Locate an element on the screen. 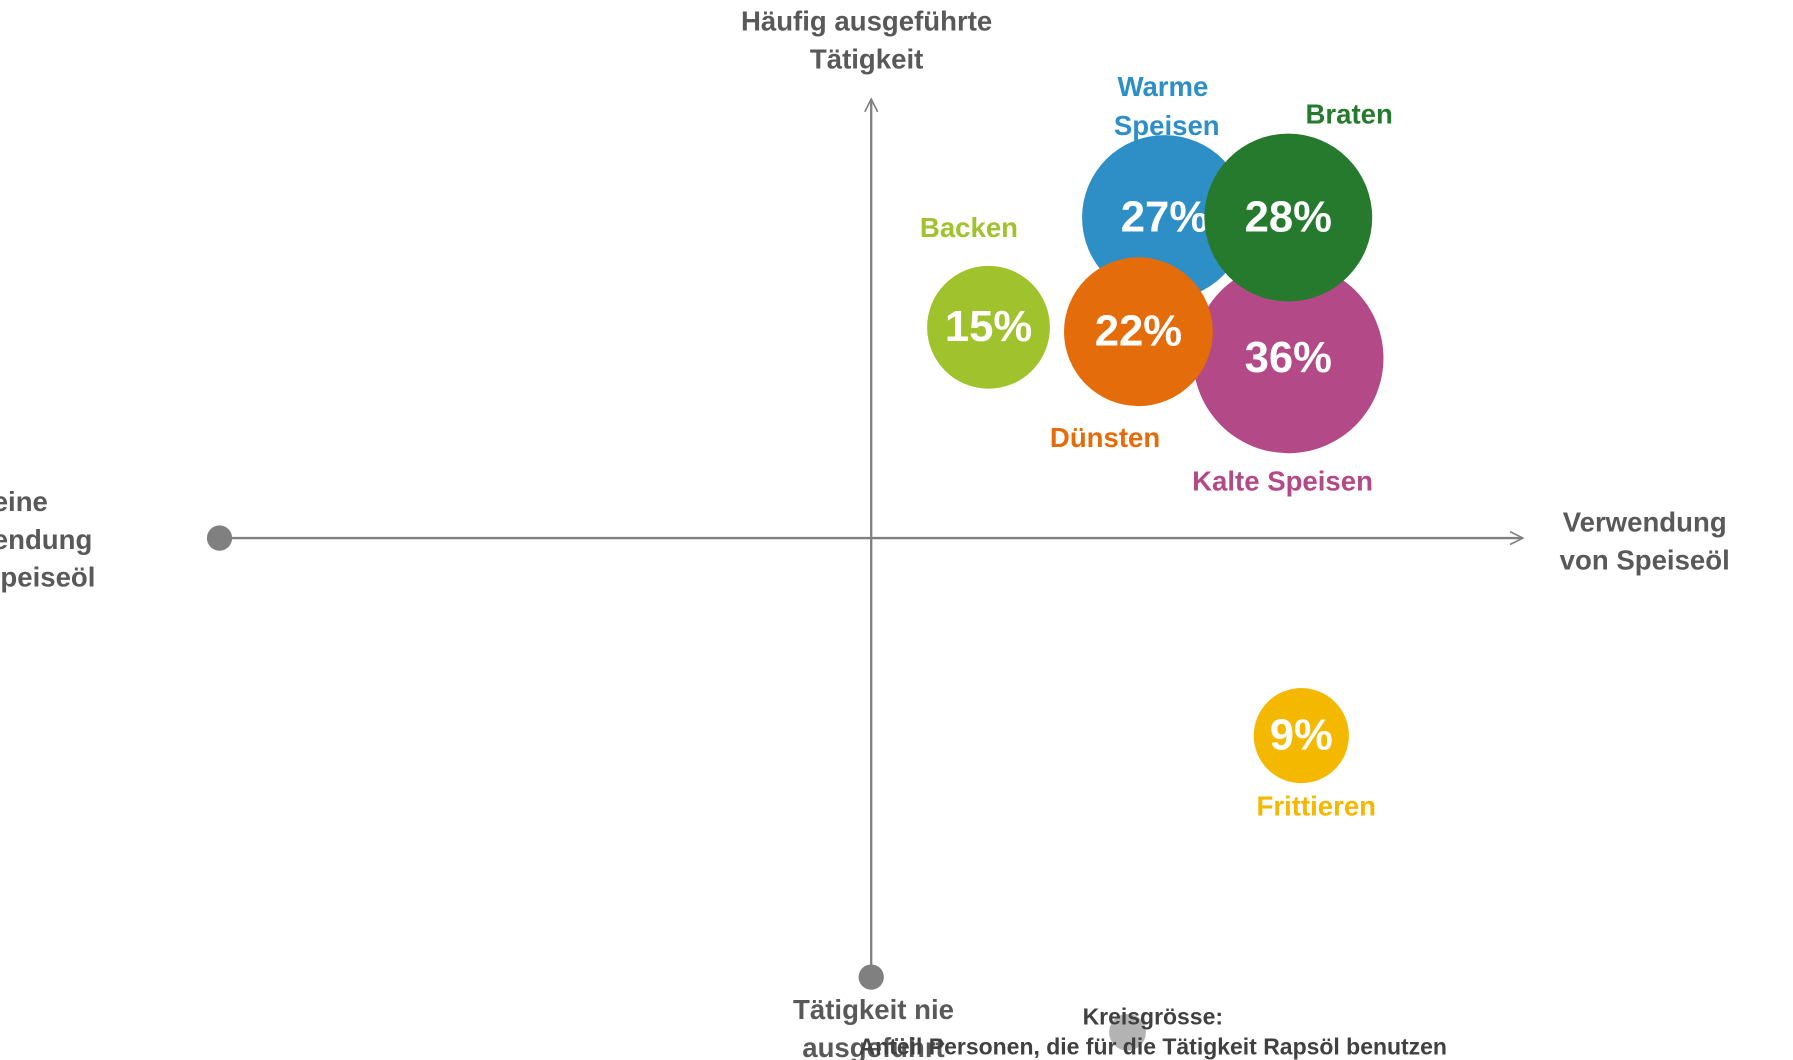 The height and width of the screenshot is (1060, 1793). bubble-name-label: Kalte Speisen is located at coordinates (1282, 481).